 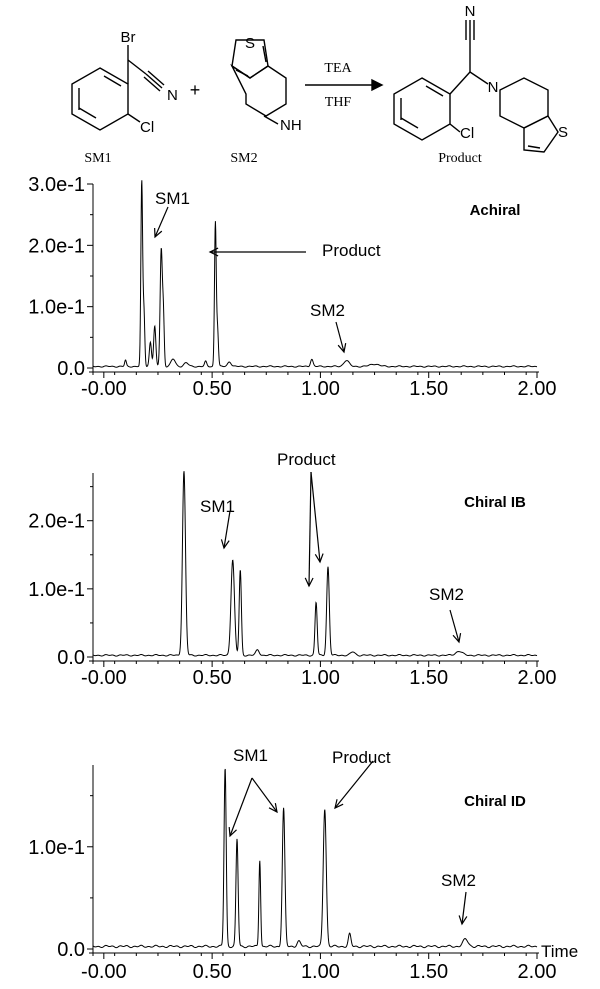 I want to click on sm2-s-label: S, so click(x=250, y=43).